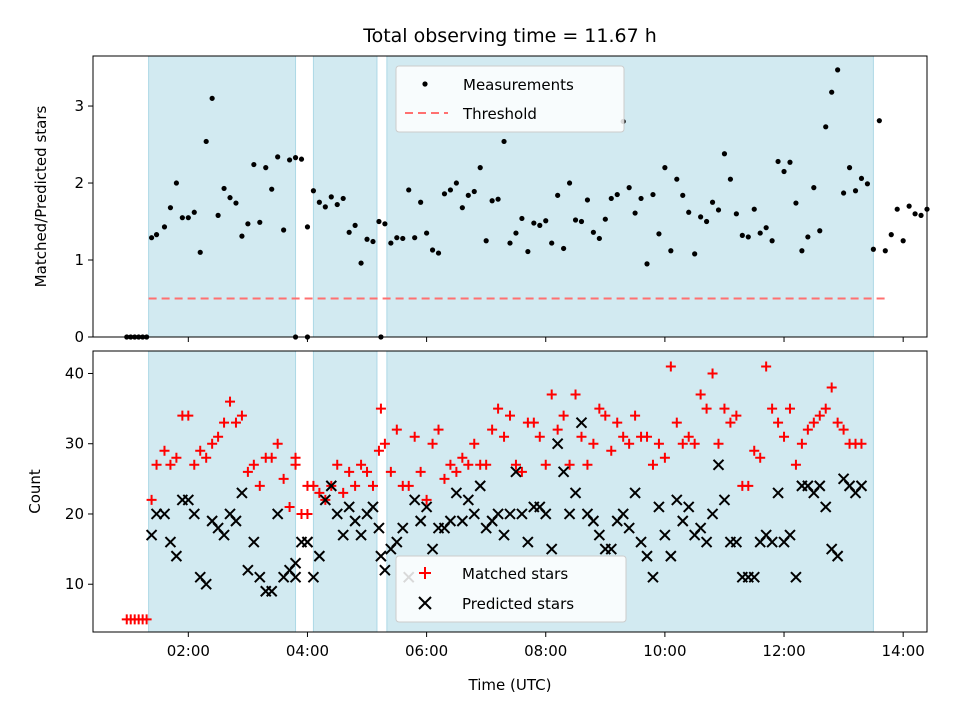 This screenshot has width=960, height=720. What do you see at coordinates (511, 589) in the screenshot?
I see `legend: Matched stars Predicted stars` at bounding box center [511, 589].